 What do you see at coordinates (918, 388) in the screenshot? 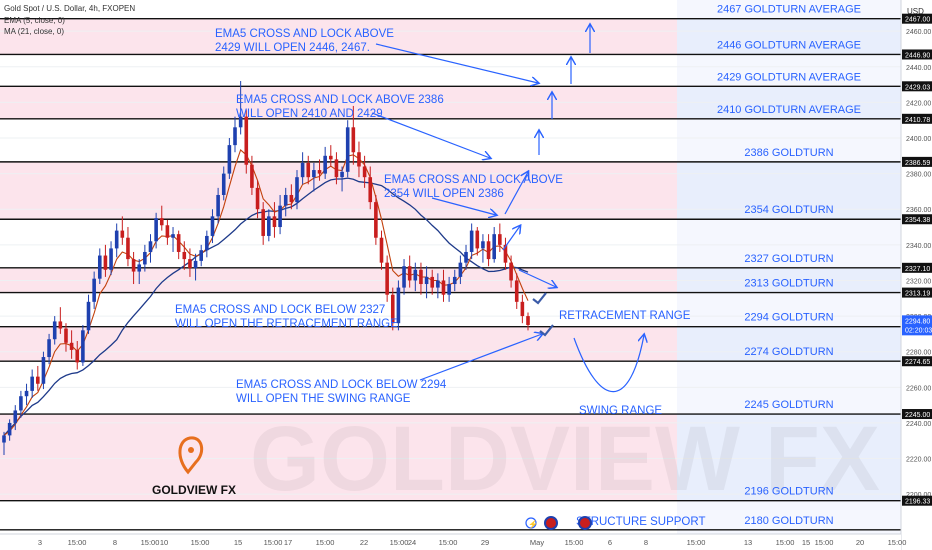
I see `y-tick-label: 2260.00` at bounding box center [918, 388].